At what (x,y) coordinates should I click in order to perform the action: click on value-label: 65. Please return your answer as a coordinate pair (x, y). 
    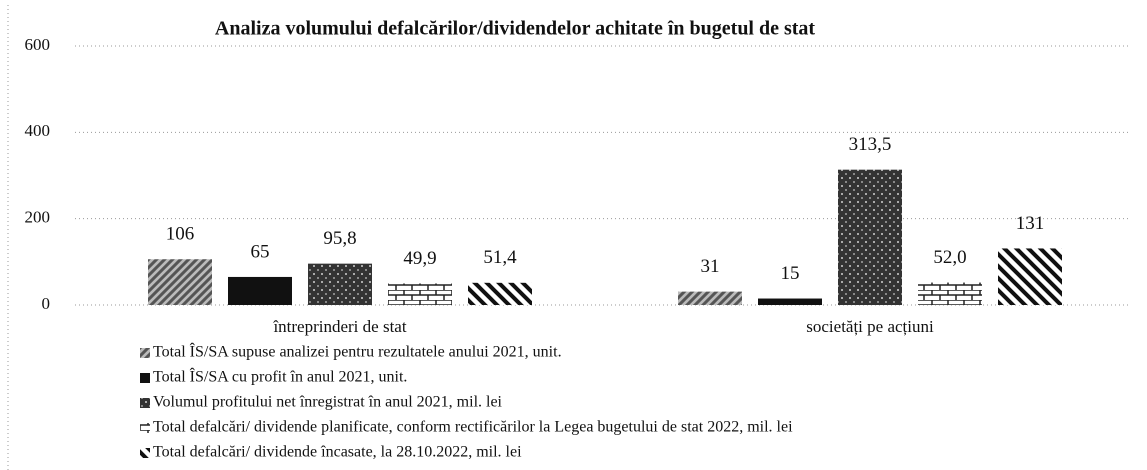
    Looking at the image, I should click on (260, 251).